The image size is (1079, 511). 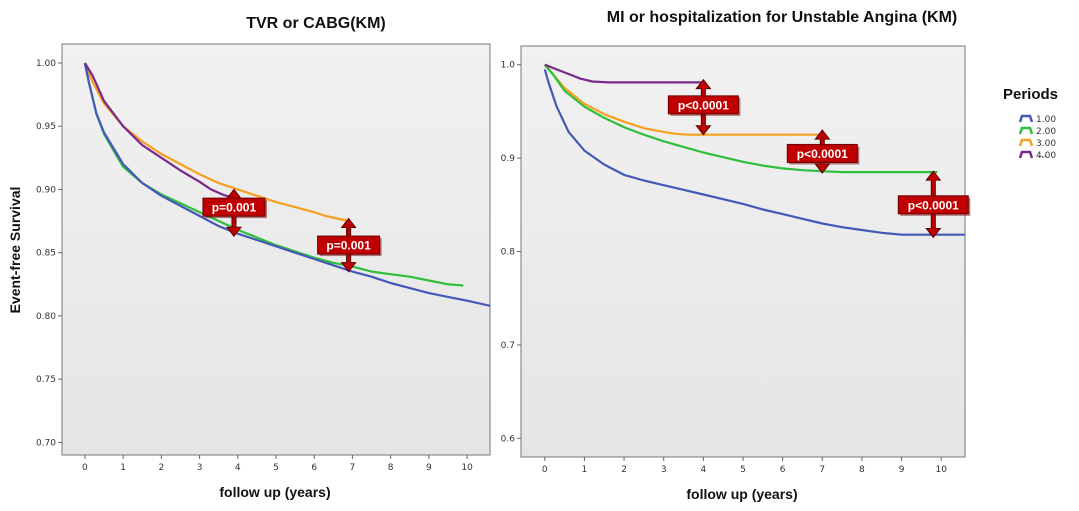 I want to click on right-series-4-00-line, so click(x=624, y=73).